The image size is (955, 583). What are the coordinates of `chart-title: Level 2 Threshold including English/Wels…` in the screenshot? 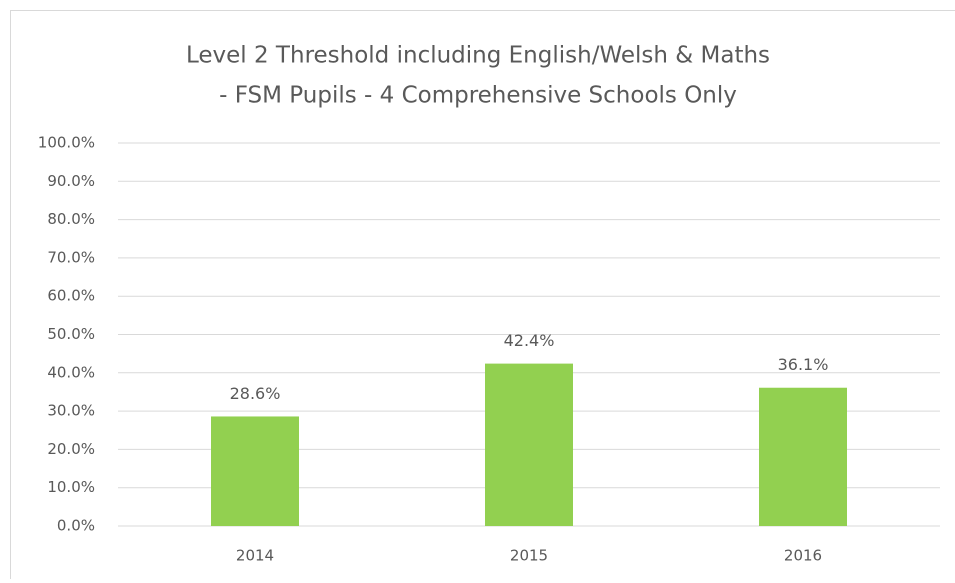 It's located at (478, 56).